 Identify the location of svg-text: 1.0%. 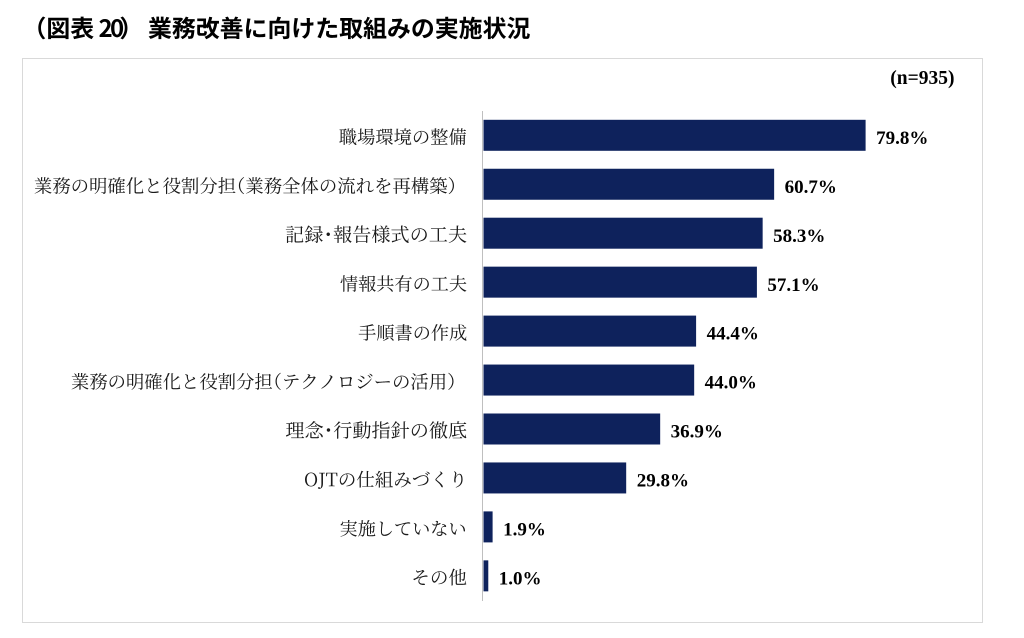
(520, 578).